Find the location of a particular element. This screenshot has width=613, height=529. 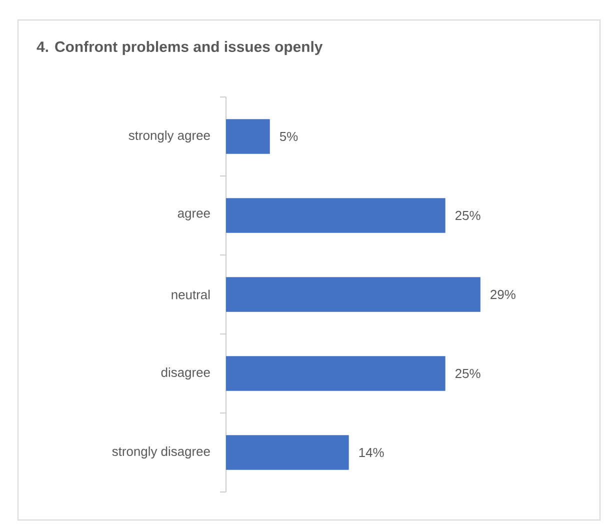

data-label: 5% is located at coordinates (289, 137).